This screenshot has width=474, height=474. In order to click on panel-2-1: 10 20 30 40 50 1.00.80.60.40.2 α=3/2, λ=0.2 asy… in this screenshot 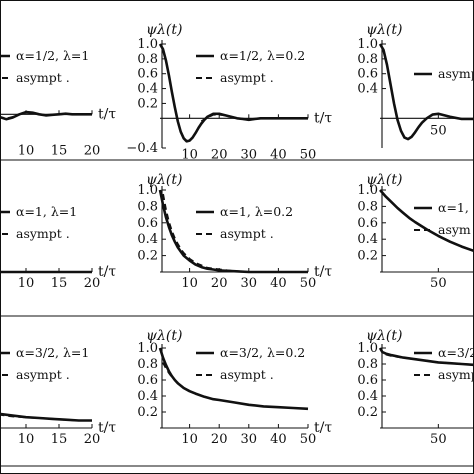, I will do `click(234, 387)`.